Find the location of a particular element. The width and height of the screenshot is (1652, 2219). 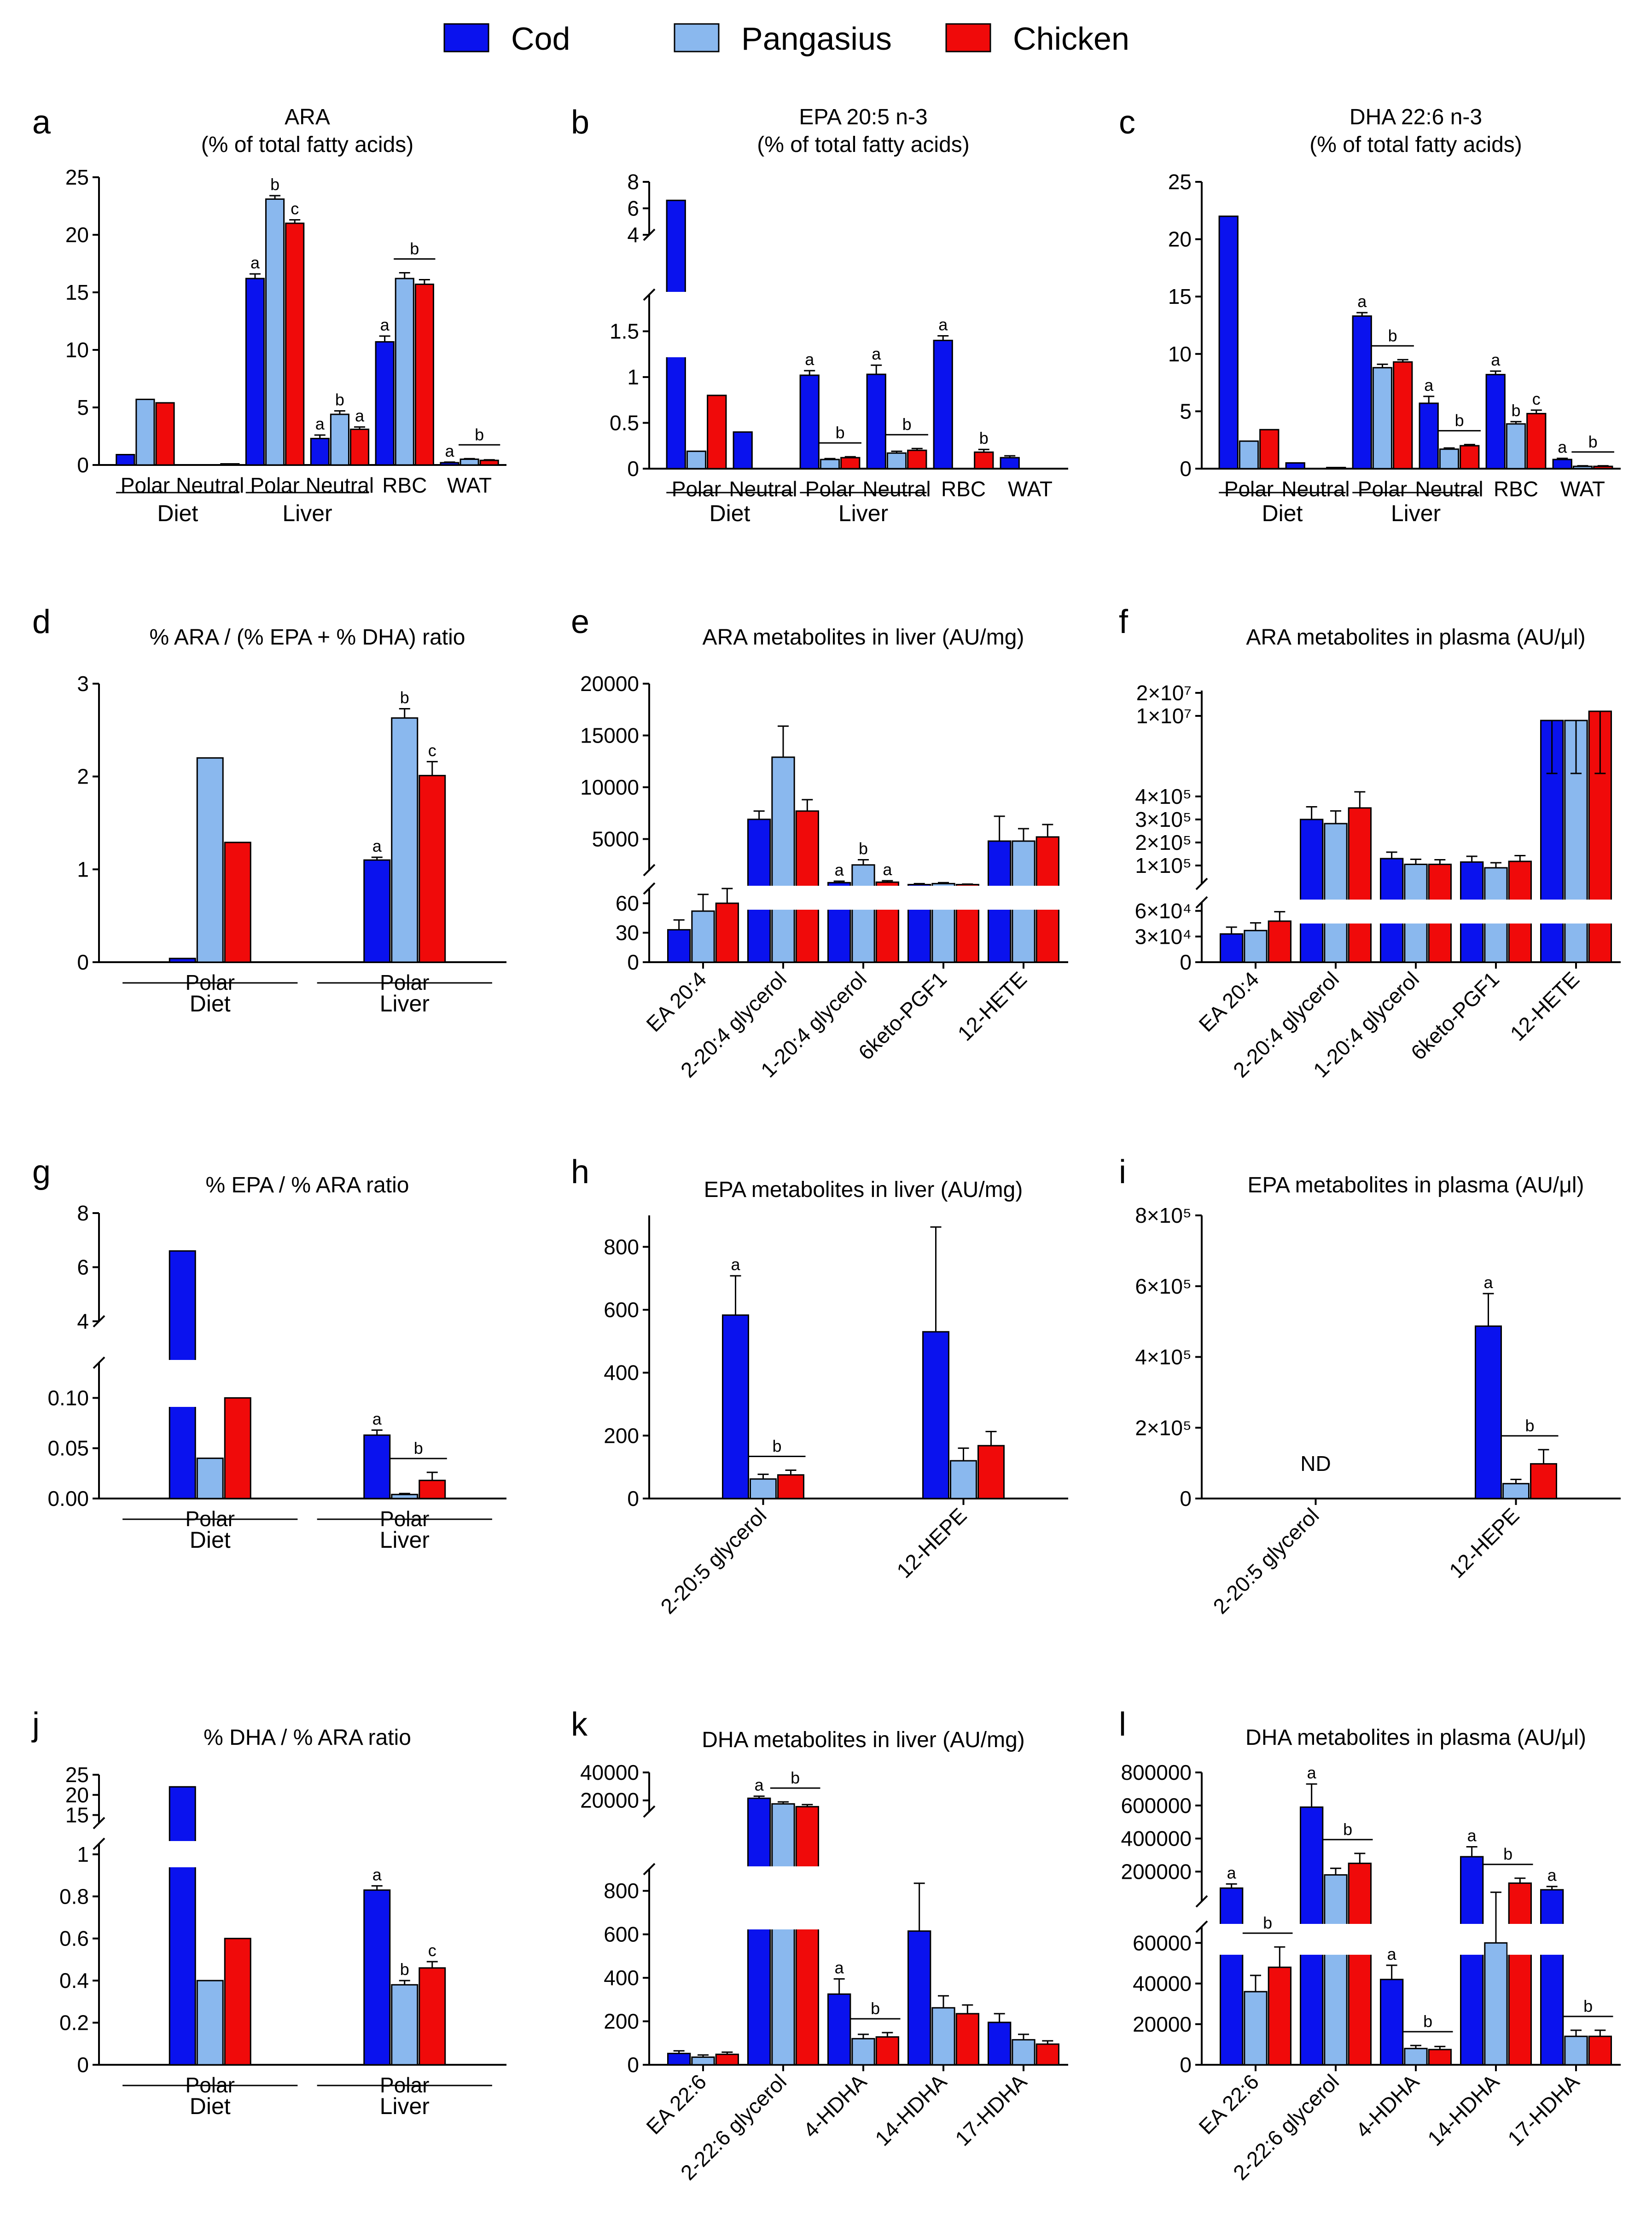

panel-letter: k is located at coordinates (579, 1724).